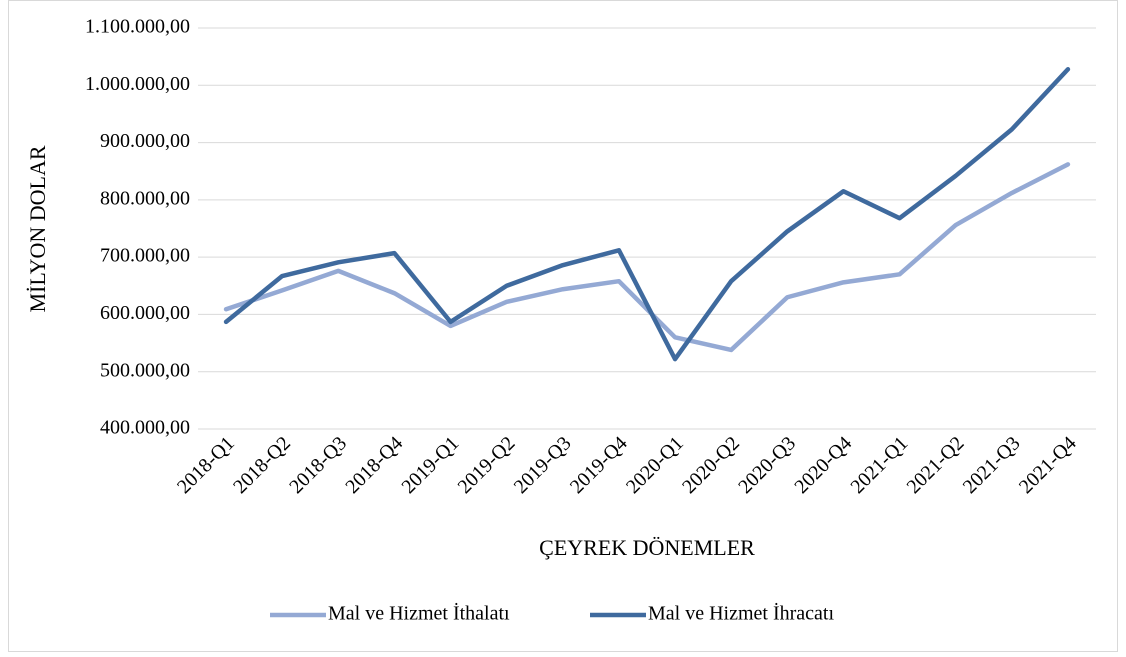 Image resolution: width=1126 pixels, height=657 pixels. I want to click on y-tick-label: 600.000,00, so click(145, 313).